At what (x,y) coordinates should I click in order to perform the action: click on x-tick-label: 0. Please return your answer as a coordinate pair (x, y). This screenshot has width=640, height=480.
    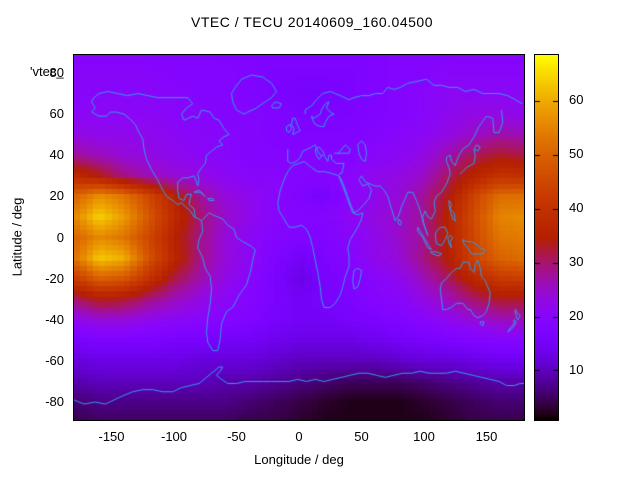
    Looking at the image, I should click on (299, 436).